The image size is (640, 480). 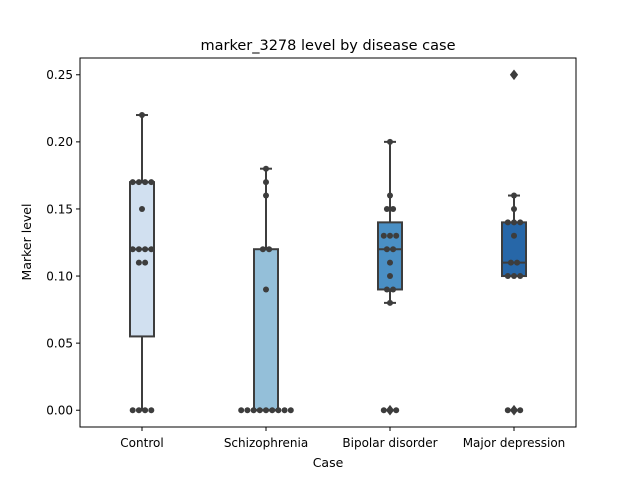 What do you see at coordinates (141, 443) in the screenshot?
I see `x-tick-label: Control` at bounding box center [141, 443].